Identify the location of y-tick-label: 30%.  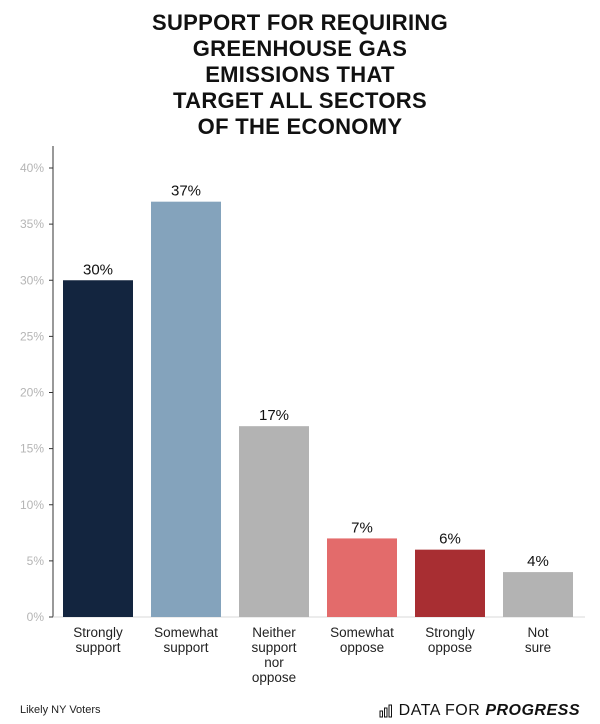
(32, 280).